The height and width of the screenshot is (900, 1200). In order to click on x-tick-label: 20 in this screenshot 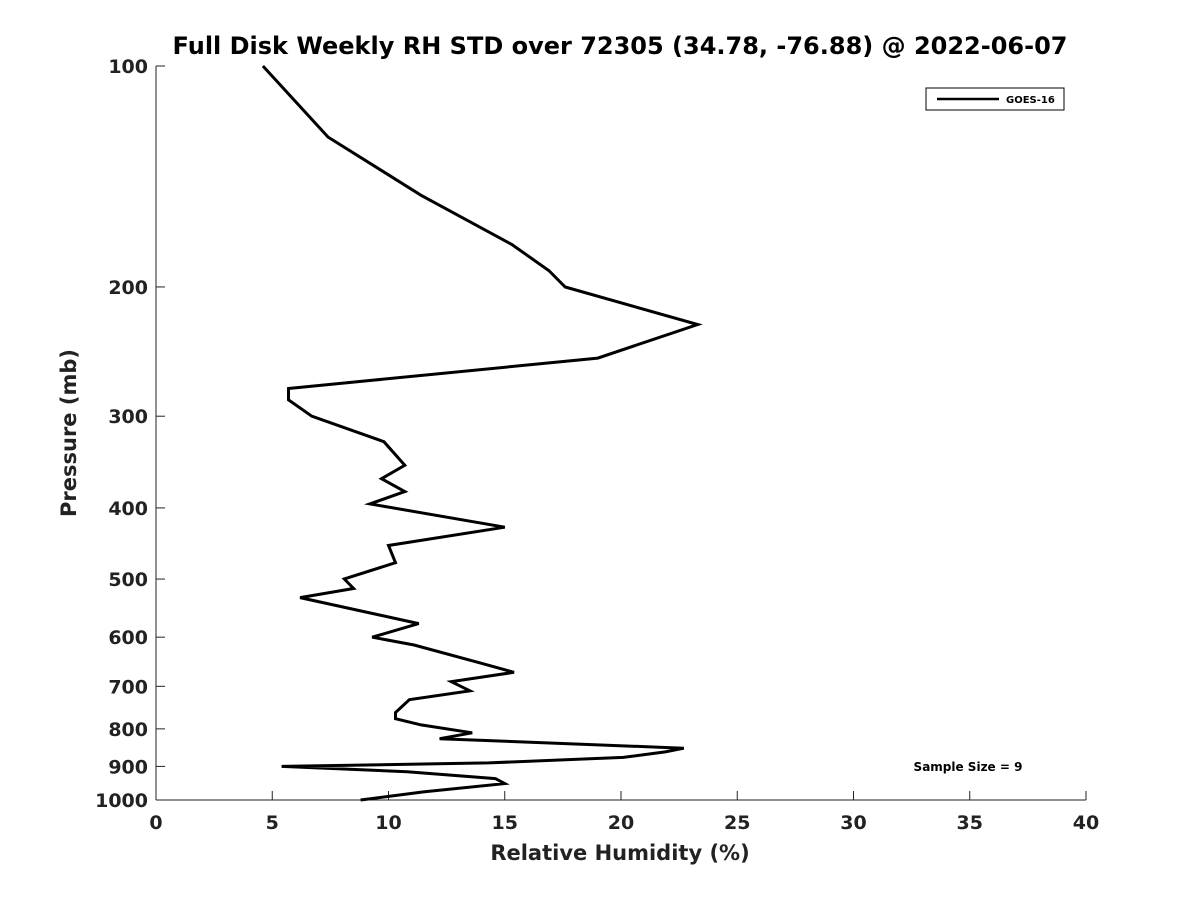, I will do `click(621, 823)`.